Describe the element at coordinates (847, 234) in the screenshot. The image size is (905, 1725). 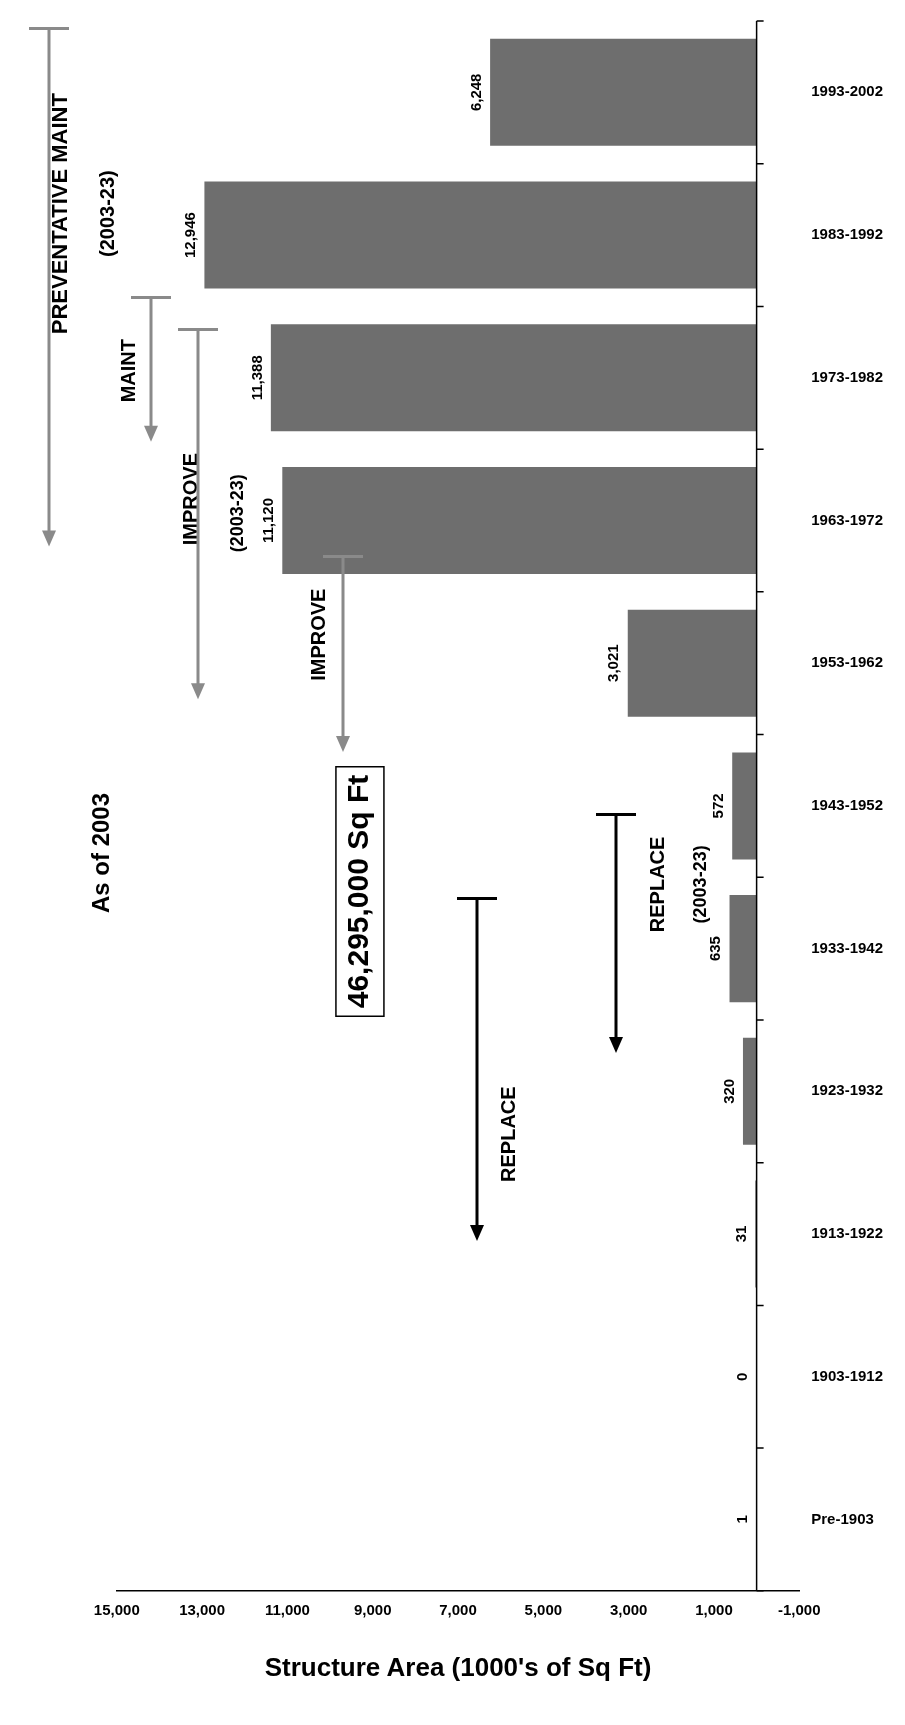
I see `y-tick-label: 1983-1992` at that location.